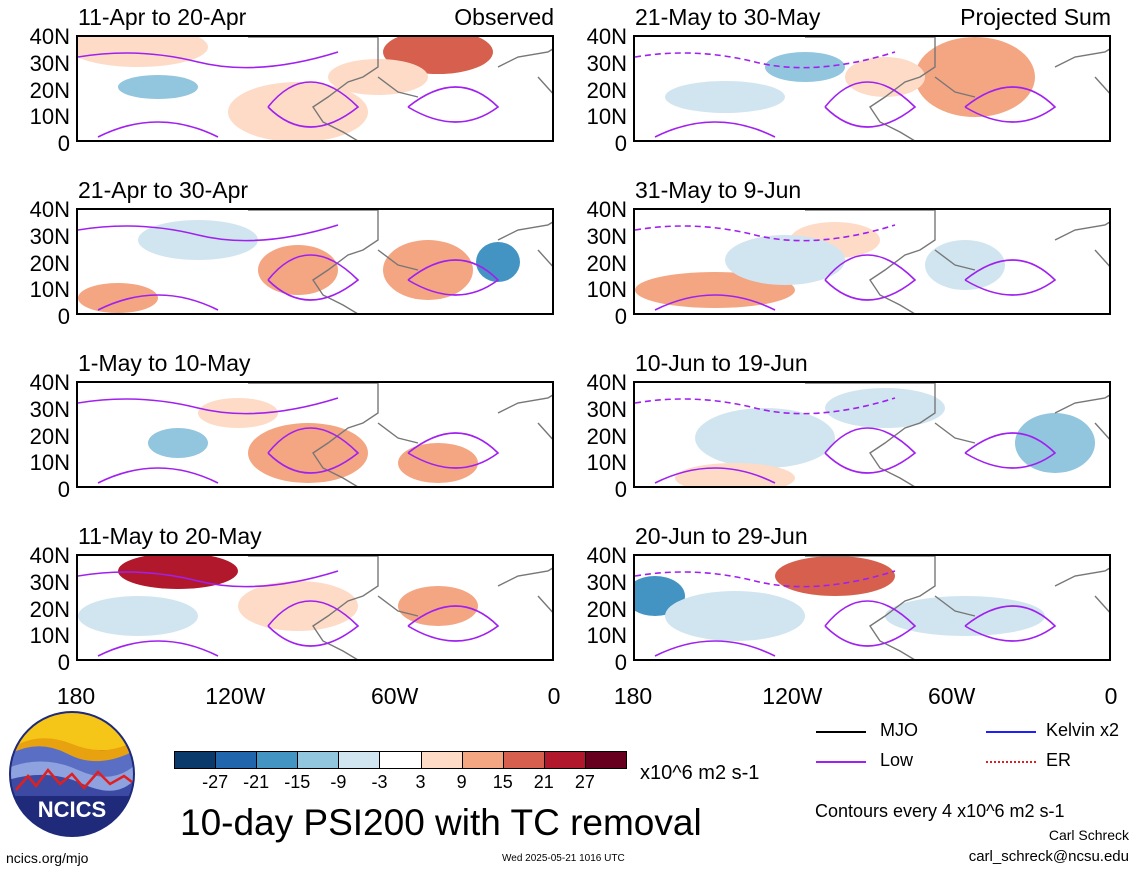 The image size is (1135, 871). Describe the element at coordinates (215, 782) in the screenshot. I see `colorbar-tick-label: -27` at that location.